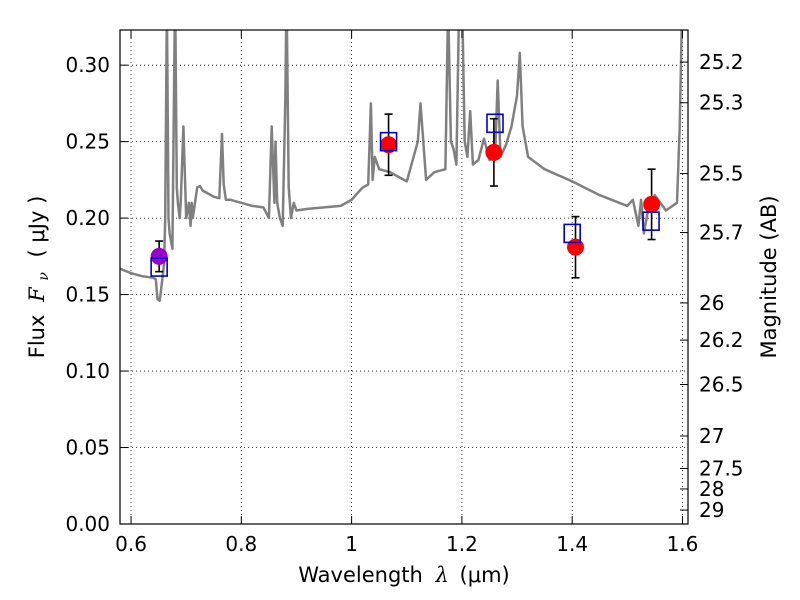 The width and height of the screenshot is (800, 600). I want to click on right-axis-label: Magnitude (AB), so click(769, 276).